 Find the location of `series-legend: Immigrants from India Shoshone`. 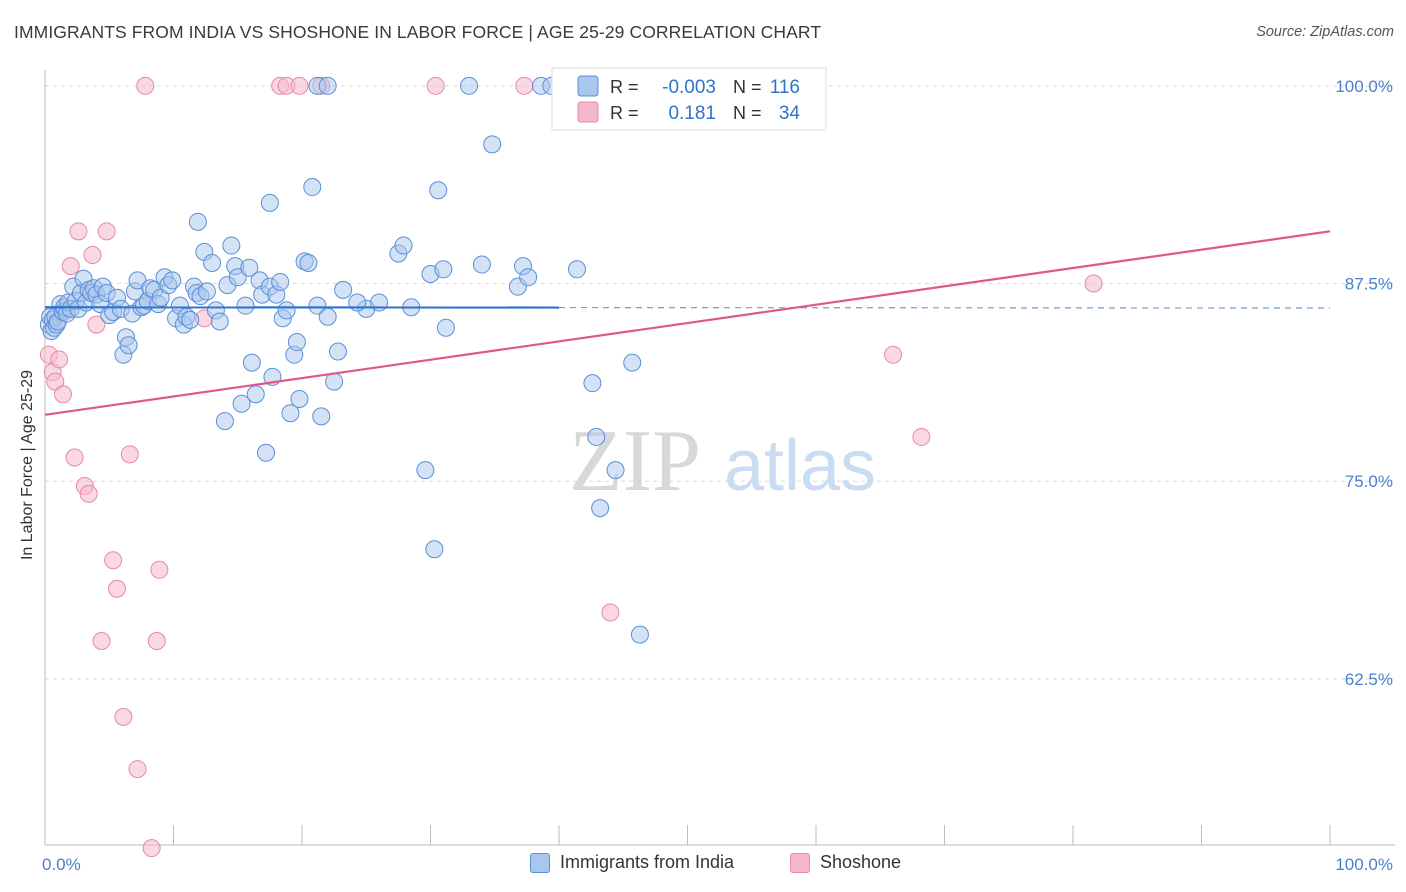

series-legend: Immigrants from India Shoshone is located at coordinates (703, 865).